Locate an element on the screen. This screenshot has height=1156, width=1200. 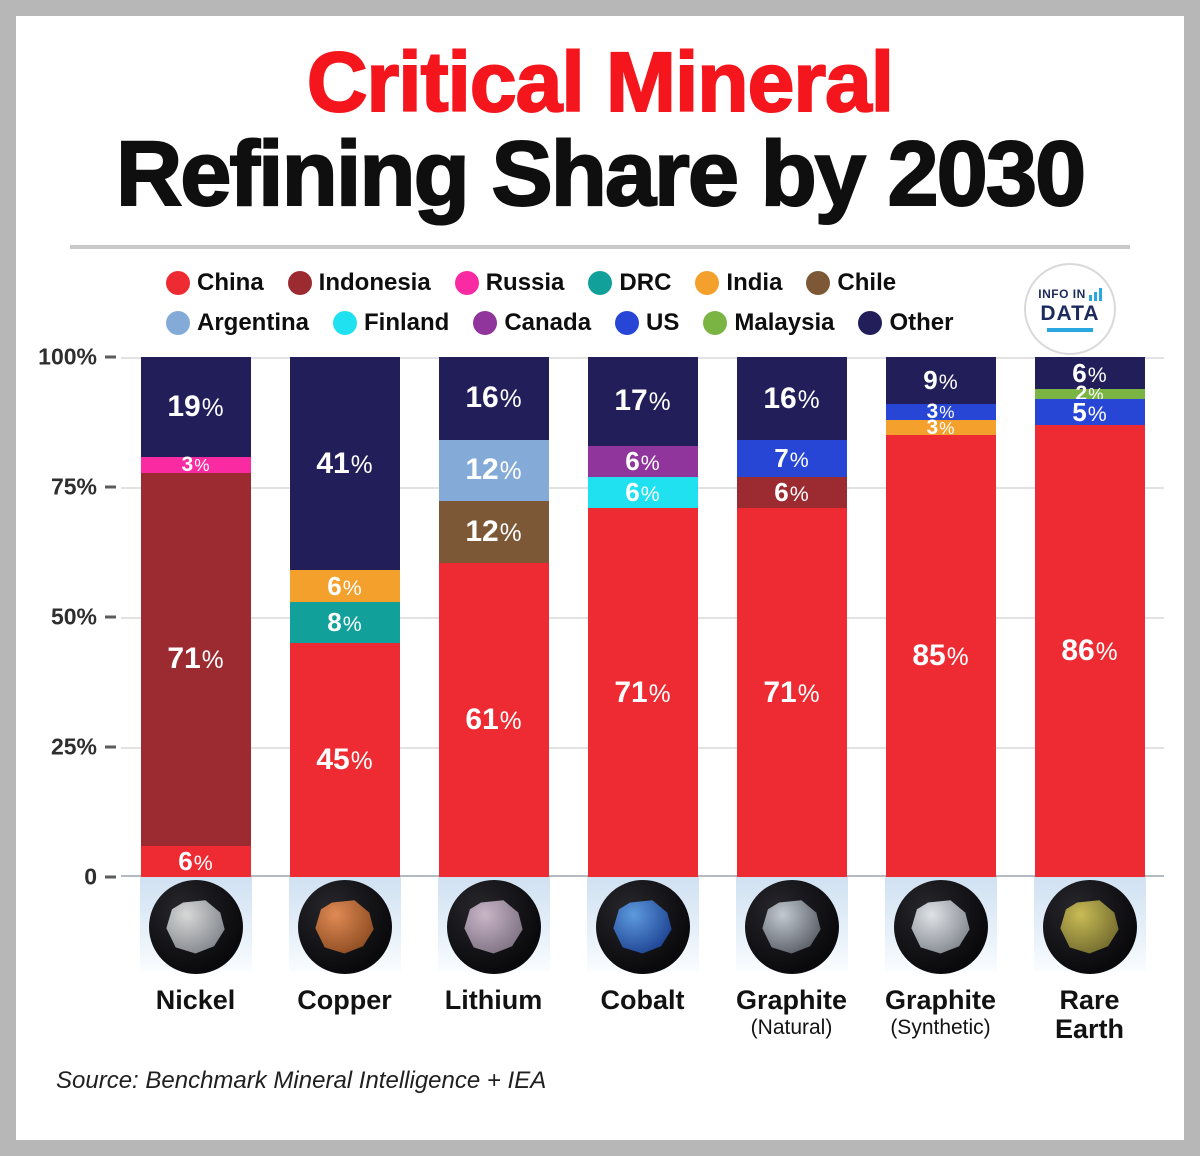
category-label-line: Nickel is located at coordinates (195, 1000).